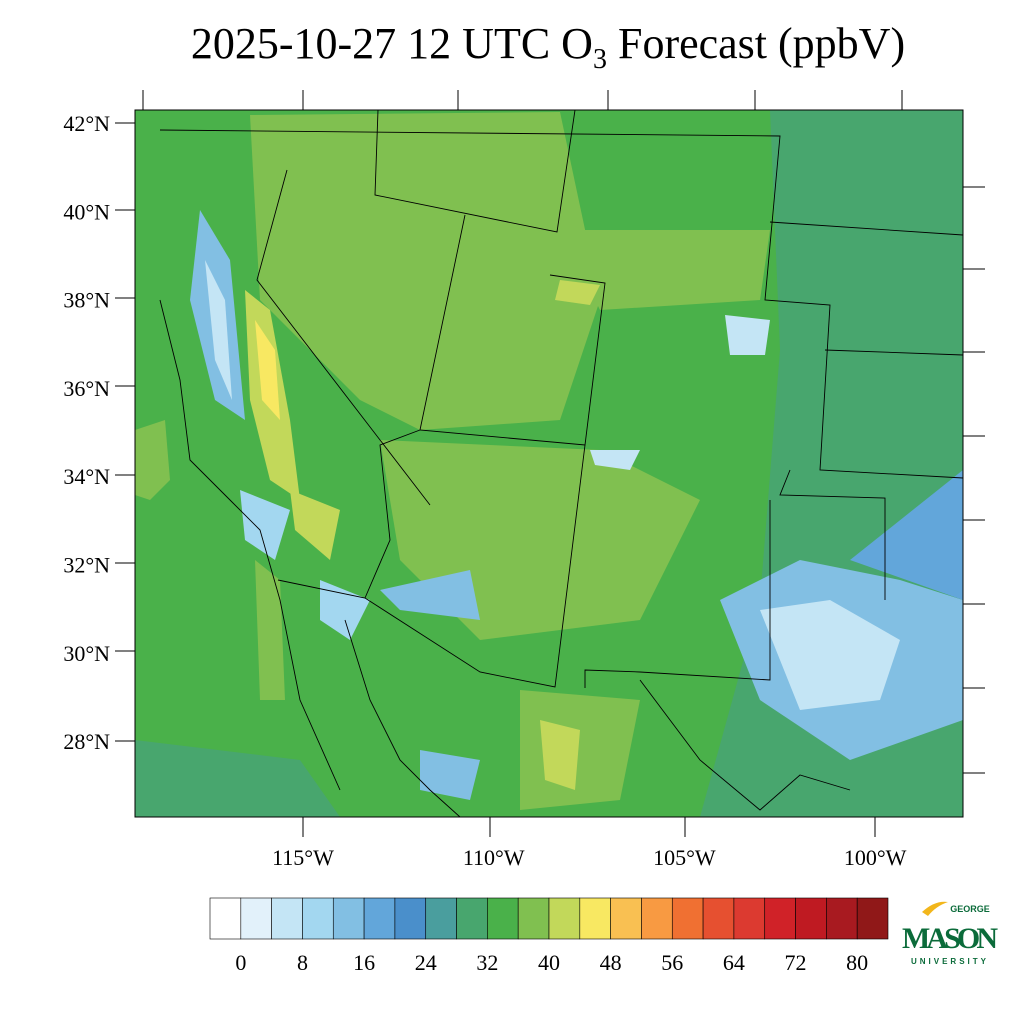  Describe the element at coordinates (86, 476) in the screenshot. I see `lat-label: 34°N` at that location.